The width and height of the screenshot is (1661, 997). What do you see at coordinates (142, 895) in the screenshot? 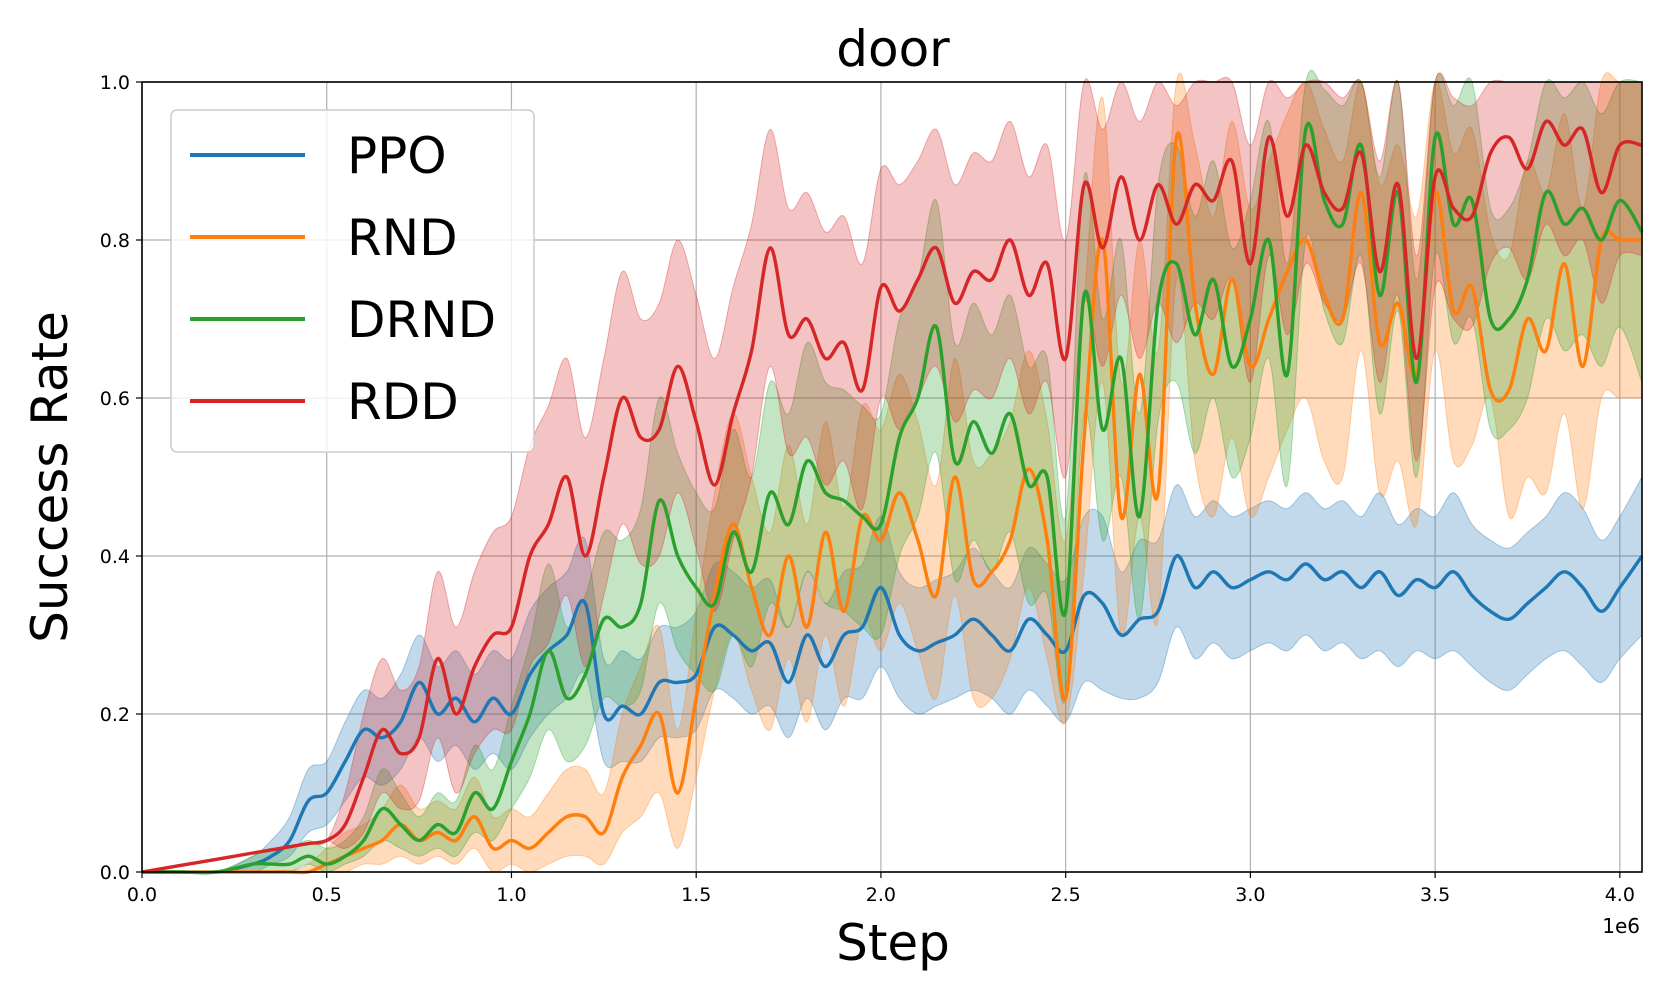
I see `x-tick-label: 0.0` at bounding box center [142, 895].